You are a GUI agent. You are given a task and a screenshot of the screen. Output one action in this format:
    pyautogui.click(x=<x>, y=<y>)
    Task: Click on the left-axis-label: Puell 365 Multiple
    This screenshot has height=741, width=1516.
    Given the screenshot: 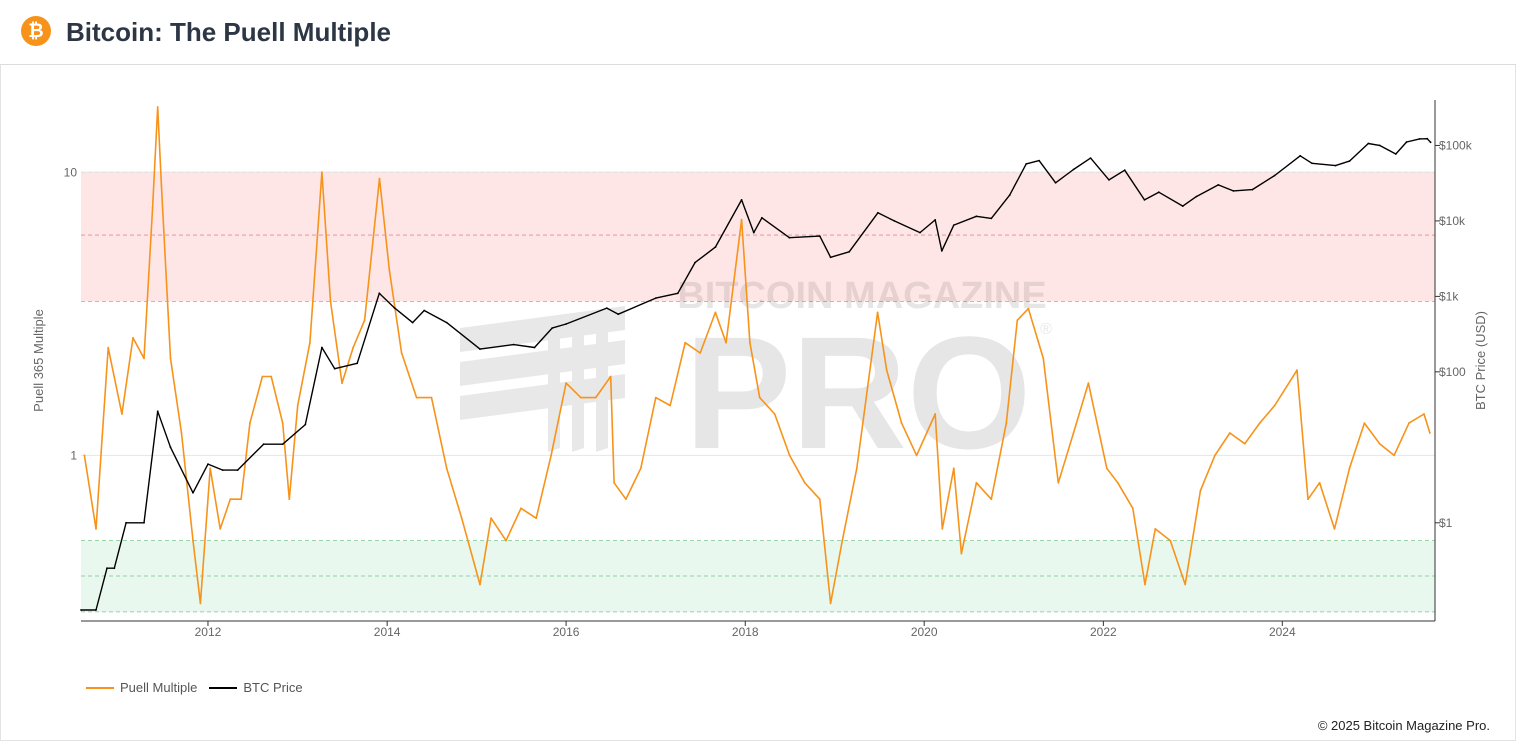 What is the action you would take?
    pyautogui.click(x=38, y=360)
    